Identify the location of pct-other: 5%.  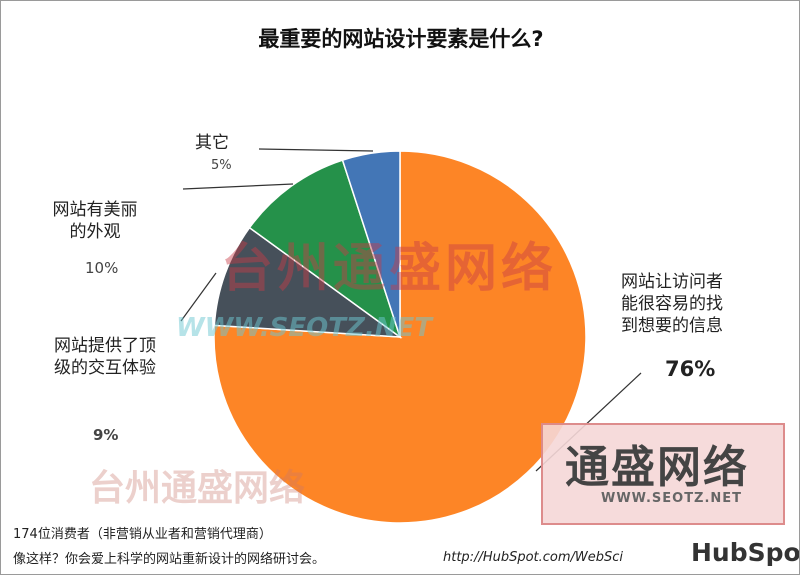
(221, 165).